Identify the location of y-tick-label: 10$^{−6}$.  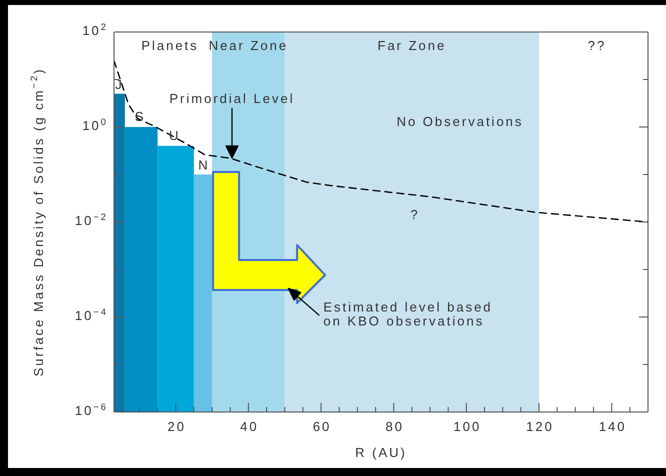
(91, 410).